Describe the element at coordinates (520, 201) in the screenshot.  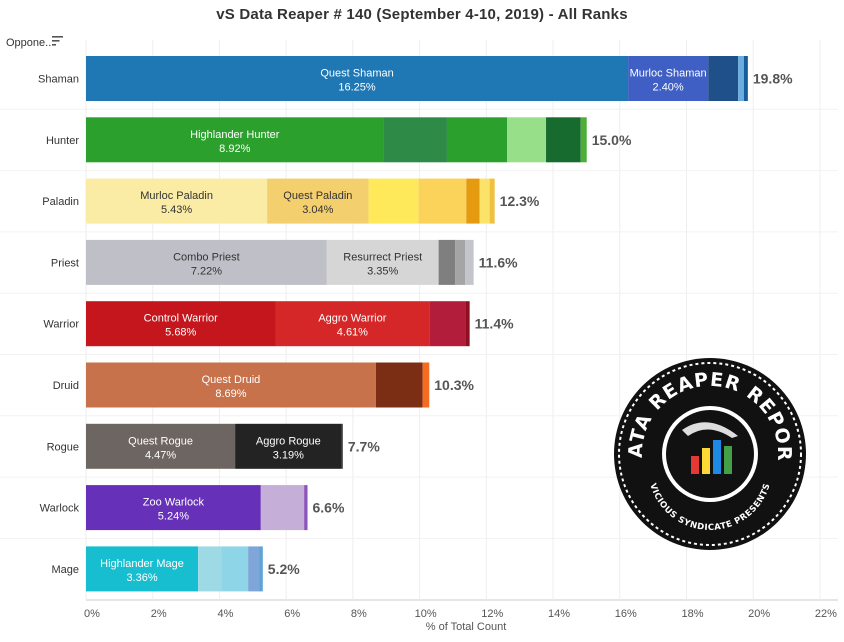
I see `total-label: 12.3%` at that location.